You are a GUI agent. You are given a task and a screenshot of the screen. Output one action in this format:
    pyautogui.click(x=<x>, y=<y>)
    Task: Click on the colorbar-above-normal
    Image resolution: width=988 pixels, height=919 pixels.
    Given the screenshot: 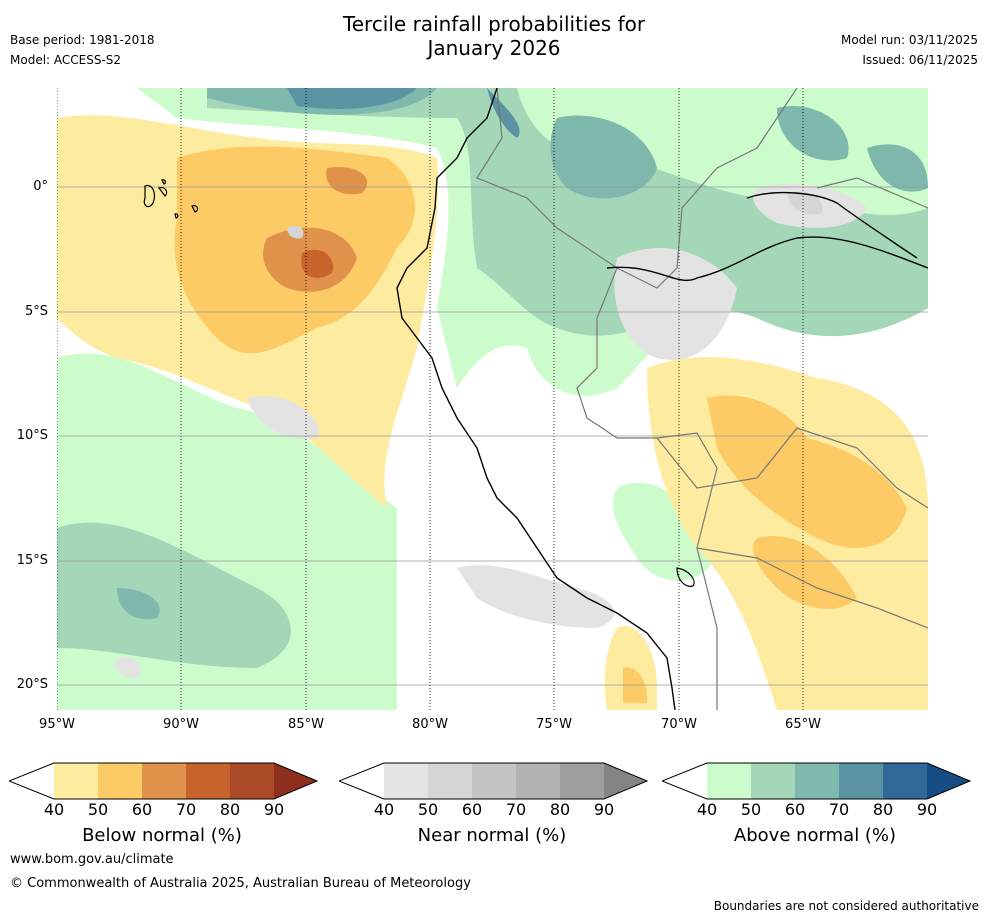 What is the action you would take?
    pyautogui.click(x=817, y=781)
    